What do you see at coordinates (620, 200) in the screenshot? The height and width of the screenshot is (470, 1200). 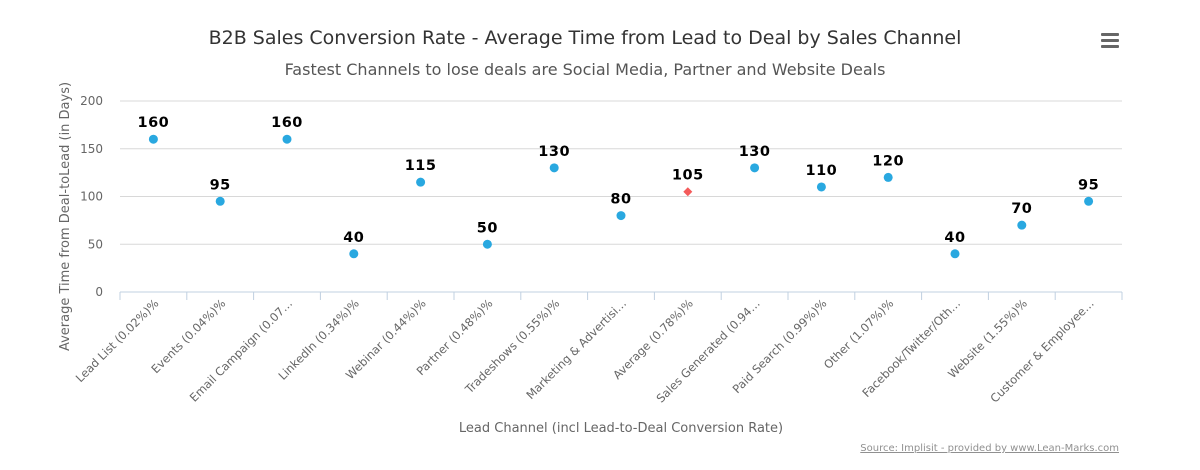 I see `data-label: 80` at bounding box center [620, 200].